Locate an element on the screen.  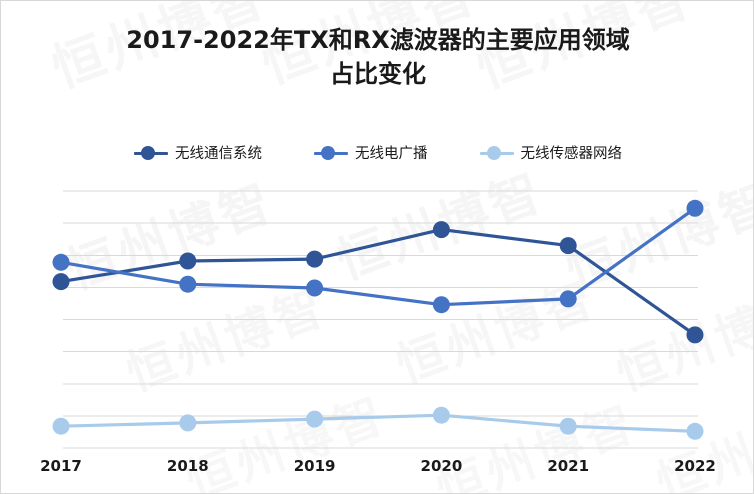
legend-item-3: 无线传感器网络 is located at coordinates (551, 152).